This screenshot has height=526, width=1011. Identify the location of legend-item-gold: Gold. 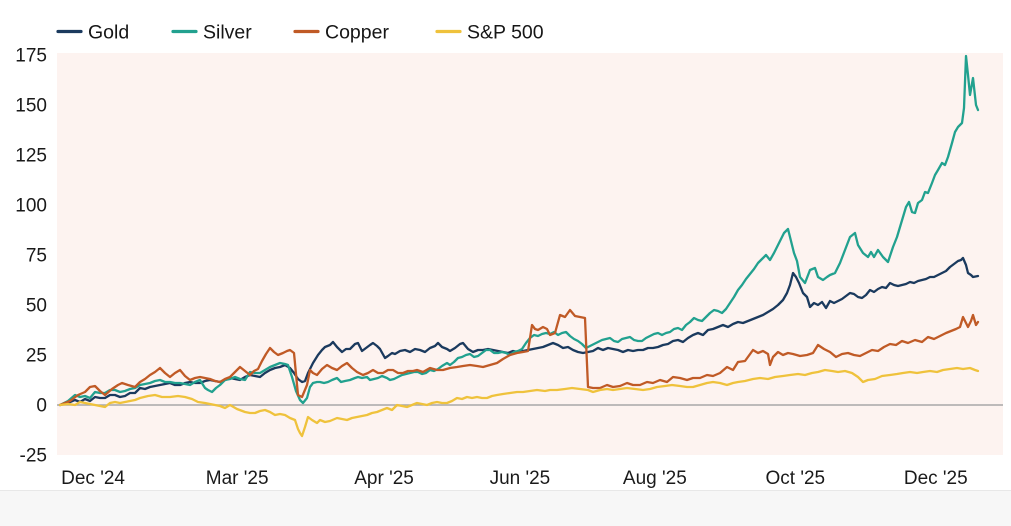
(92, 33).